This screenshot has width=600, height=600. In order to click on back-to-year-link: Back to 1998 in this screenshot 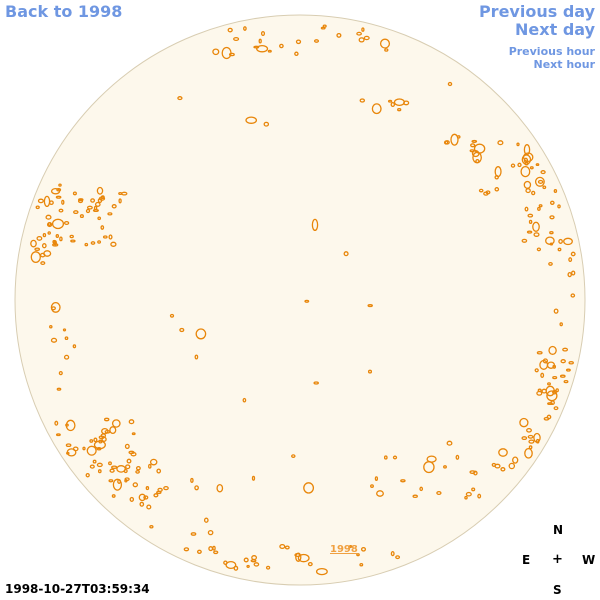, I will do `click(64, 11)`.